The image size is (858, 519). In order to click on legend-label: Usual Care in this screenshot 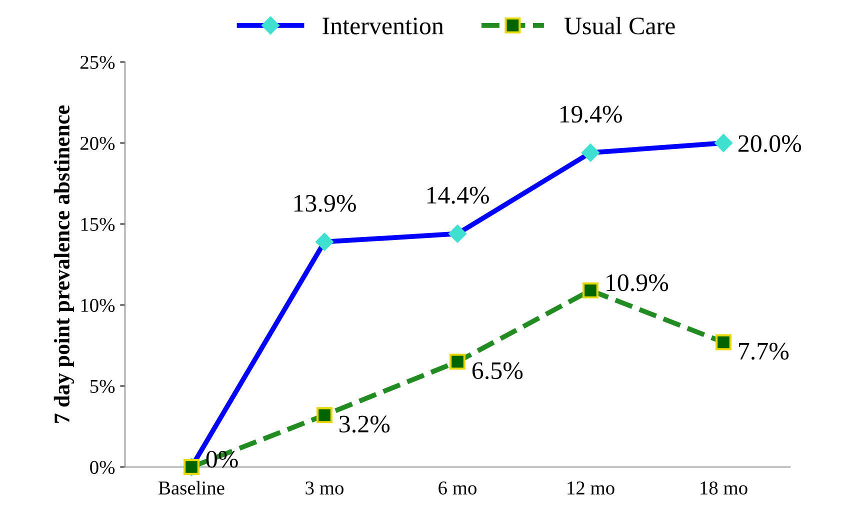, I will do `click(619, 25)`.